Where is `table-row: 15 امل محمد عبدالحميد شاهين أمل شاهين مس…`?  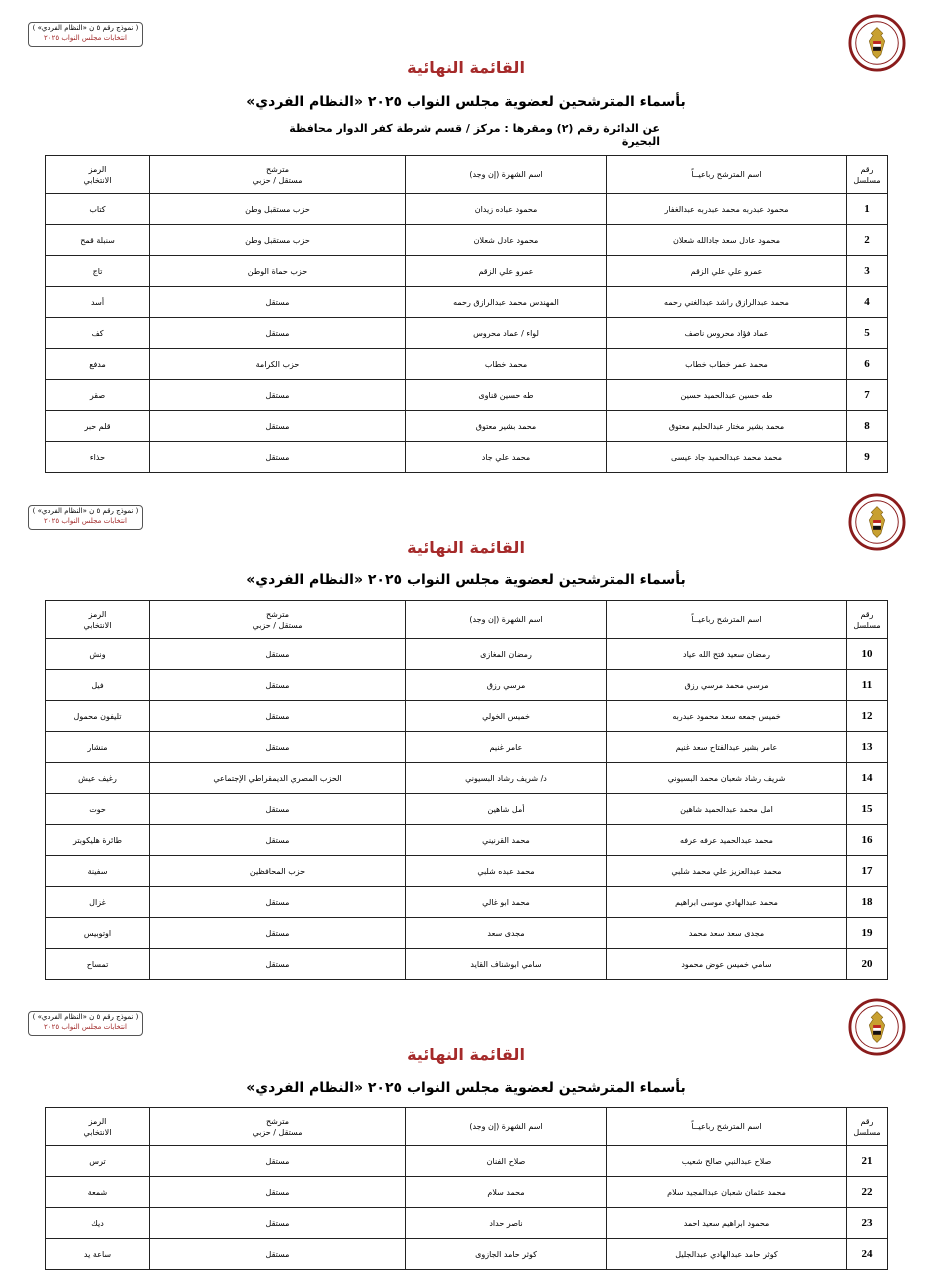 table-row: 15 امل محمد عبدالحميد شاهين أمل شاهين مس… is located at coordinates (466, 809).